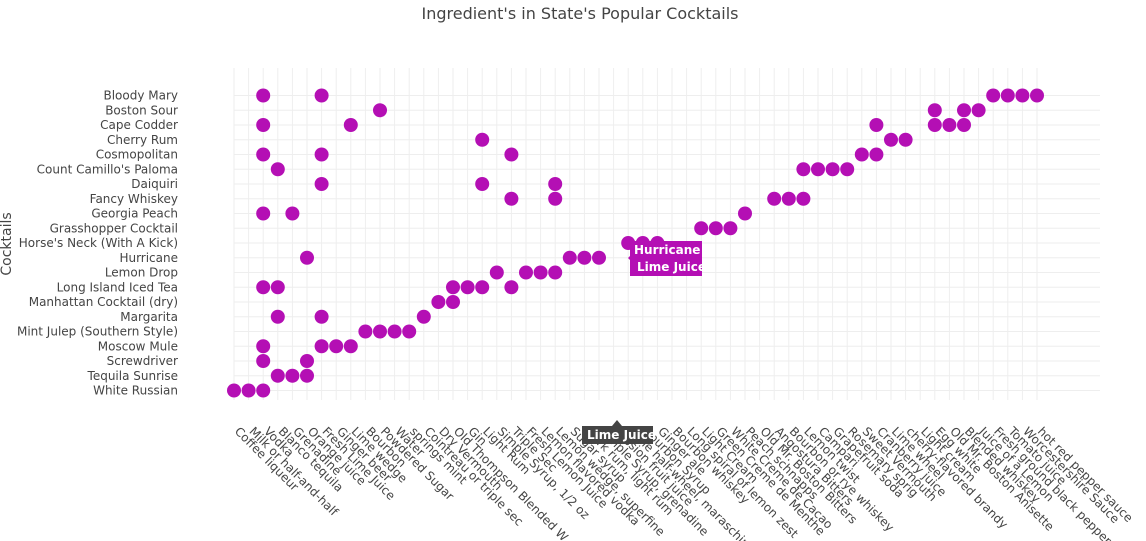 The width and height of the screenshot is (1146, 541). What do you see at coordinates (148, 258) in the screenshot?
I see `y-tick-label: Hurricane` at bounding box center [148, 258].